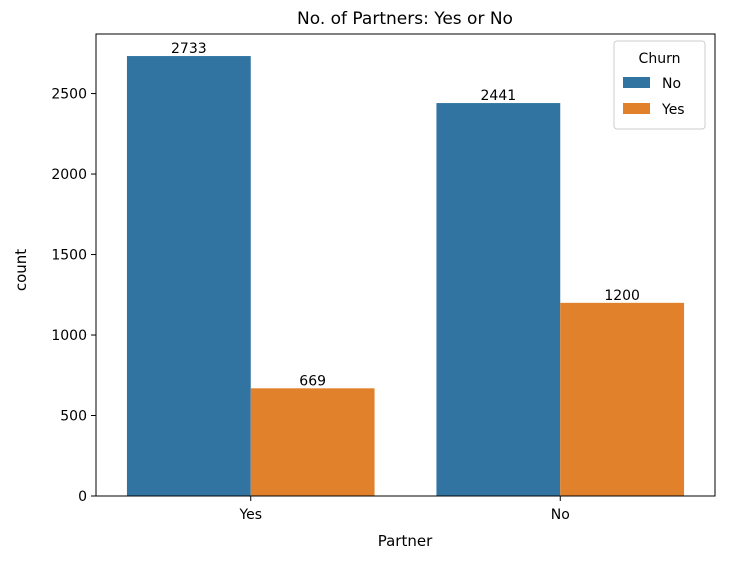 The width and height of the screenshot is (754, 564). What do you see at coordinates (69, 336) in the screenshot?
I see `y-tick-label: 1000` at bounding box center [69, 336].